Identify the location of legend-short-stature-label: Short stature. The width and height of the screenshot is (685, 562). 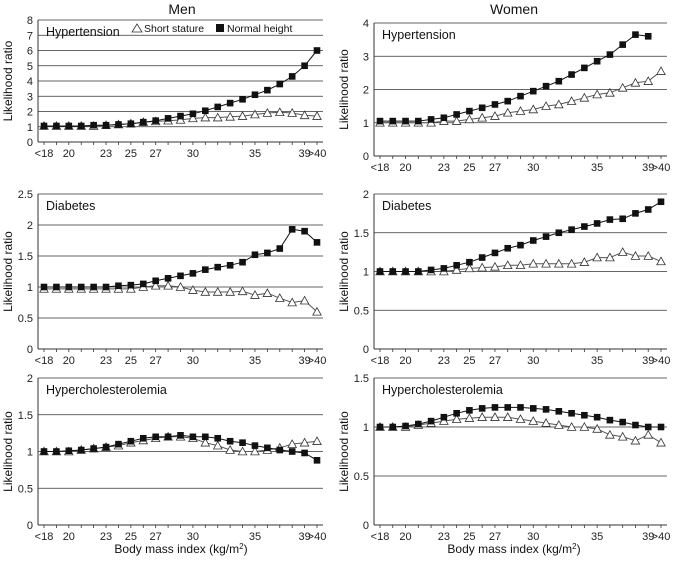
(174, 29).